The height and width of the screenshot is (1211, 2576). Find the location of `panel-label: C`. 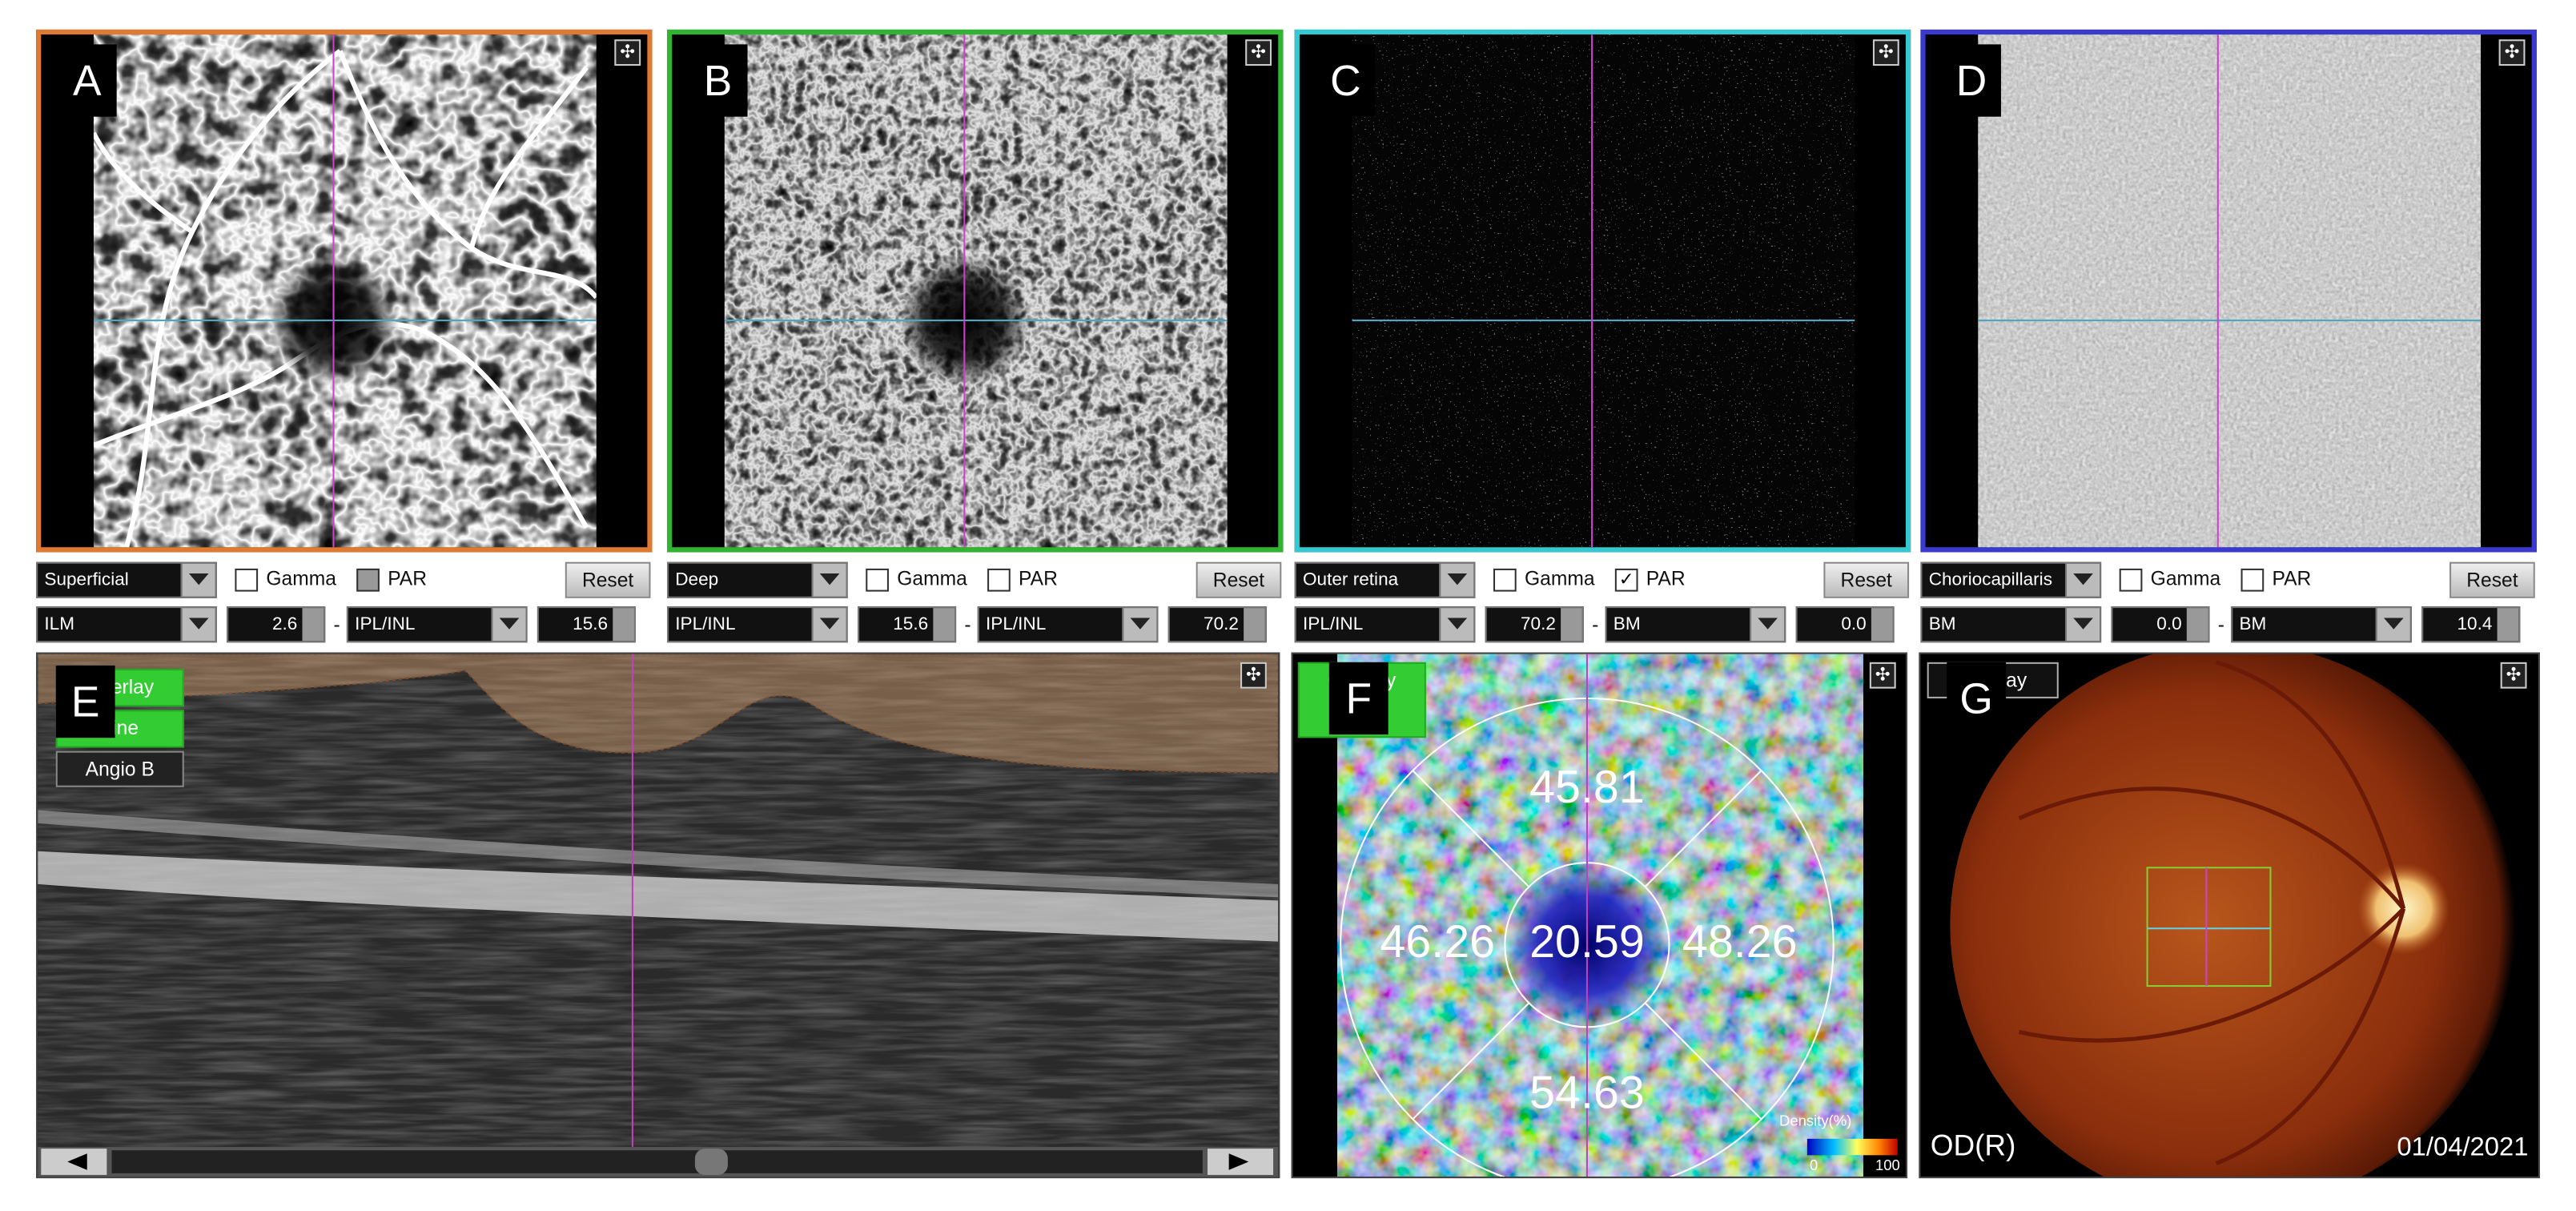

panel-label: C is located at coordinates (1346, 80).